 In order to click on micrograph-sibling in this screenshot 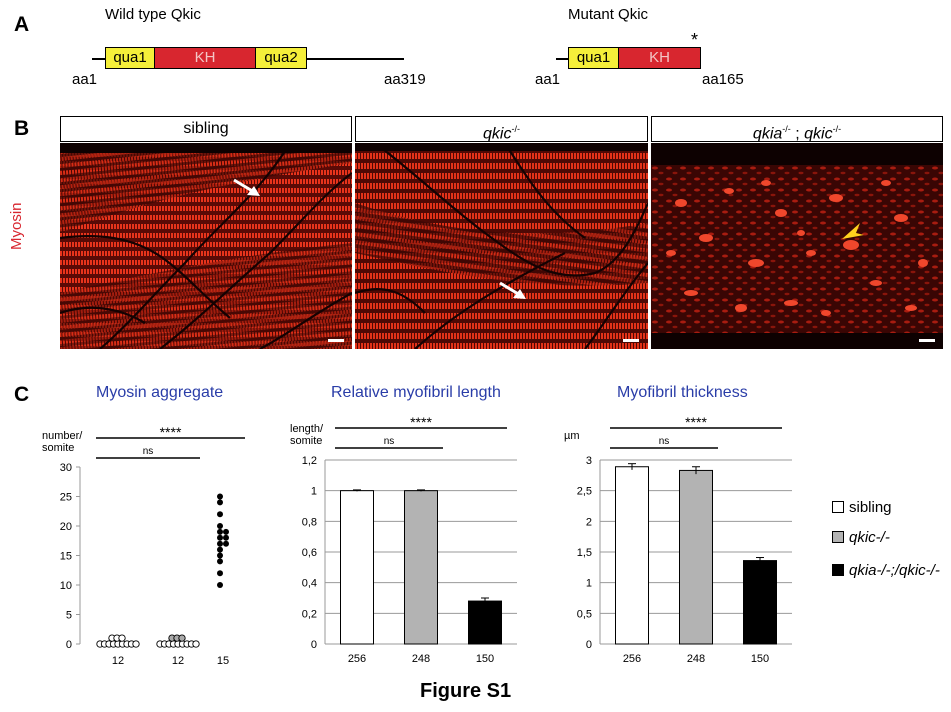, I will do `click(206, 246)`.